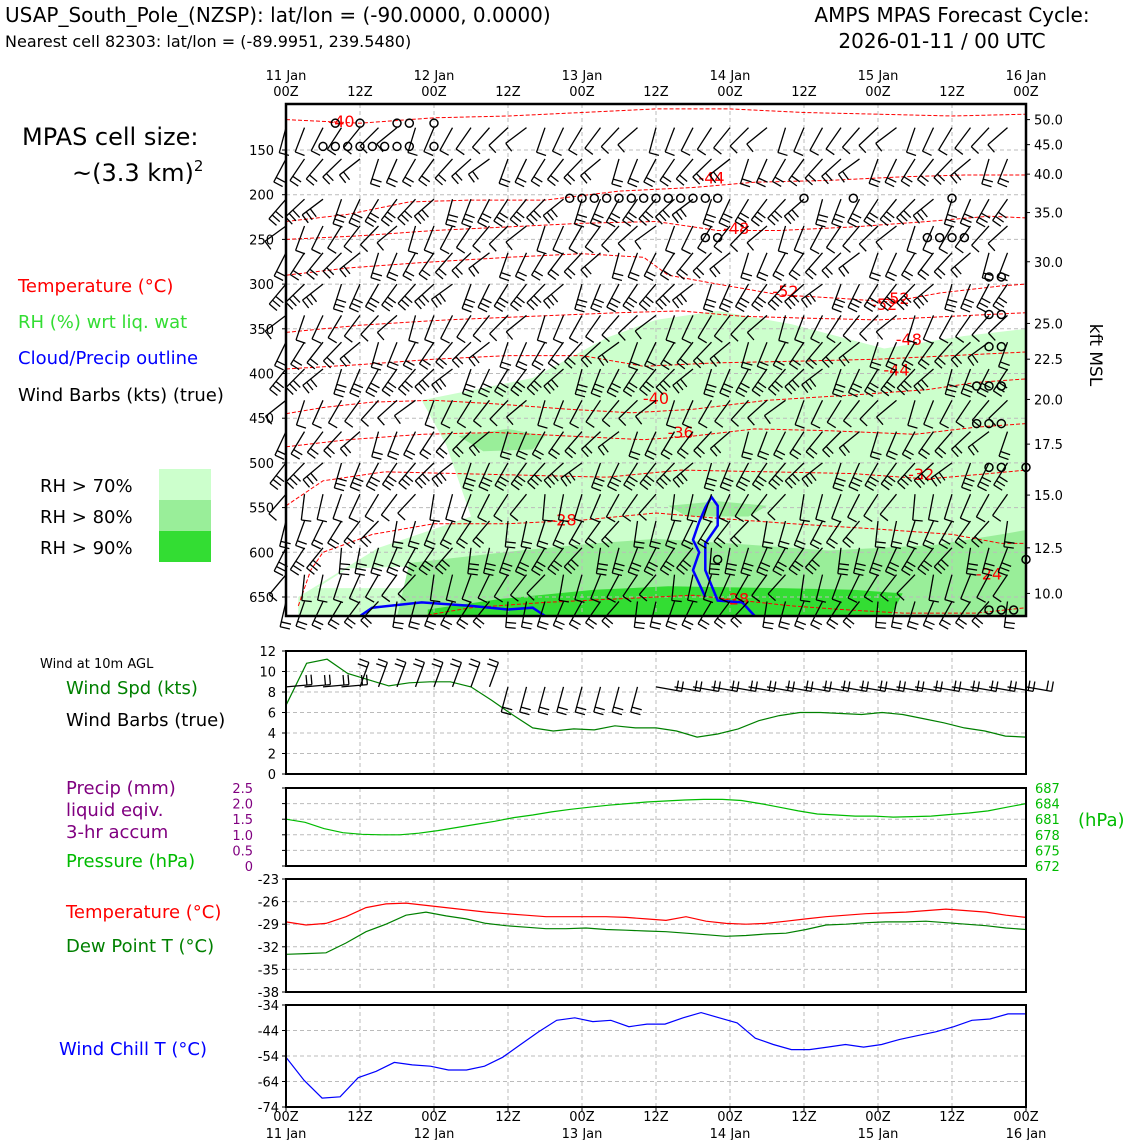  What do you see at coordinates (286, 92) in the screenshot?
I see `top-hour-label: 00Z` at bounding box center [286, 92].